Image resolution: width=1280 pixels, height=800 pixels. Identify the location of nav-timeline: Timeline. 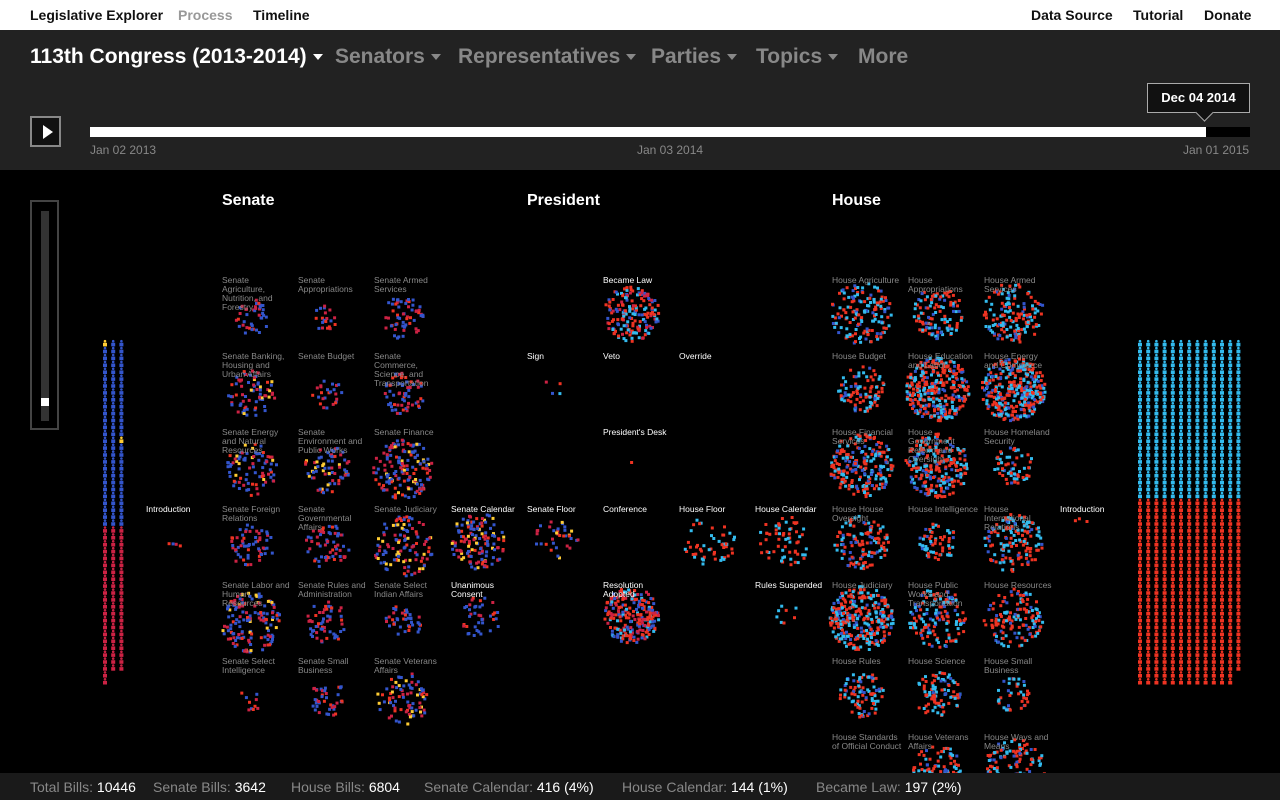
(281, 15).